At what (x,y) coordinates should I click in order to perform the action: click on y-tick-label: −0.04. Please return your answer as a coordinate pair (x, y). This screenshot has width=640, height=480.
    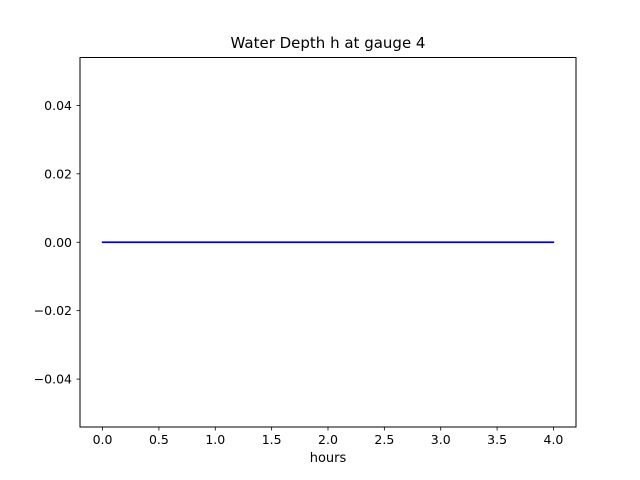
    Looking at the image, I should click on (53, 379).